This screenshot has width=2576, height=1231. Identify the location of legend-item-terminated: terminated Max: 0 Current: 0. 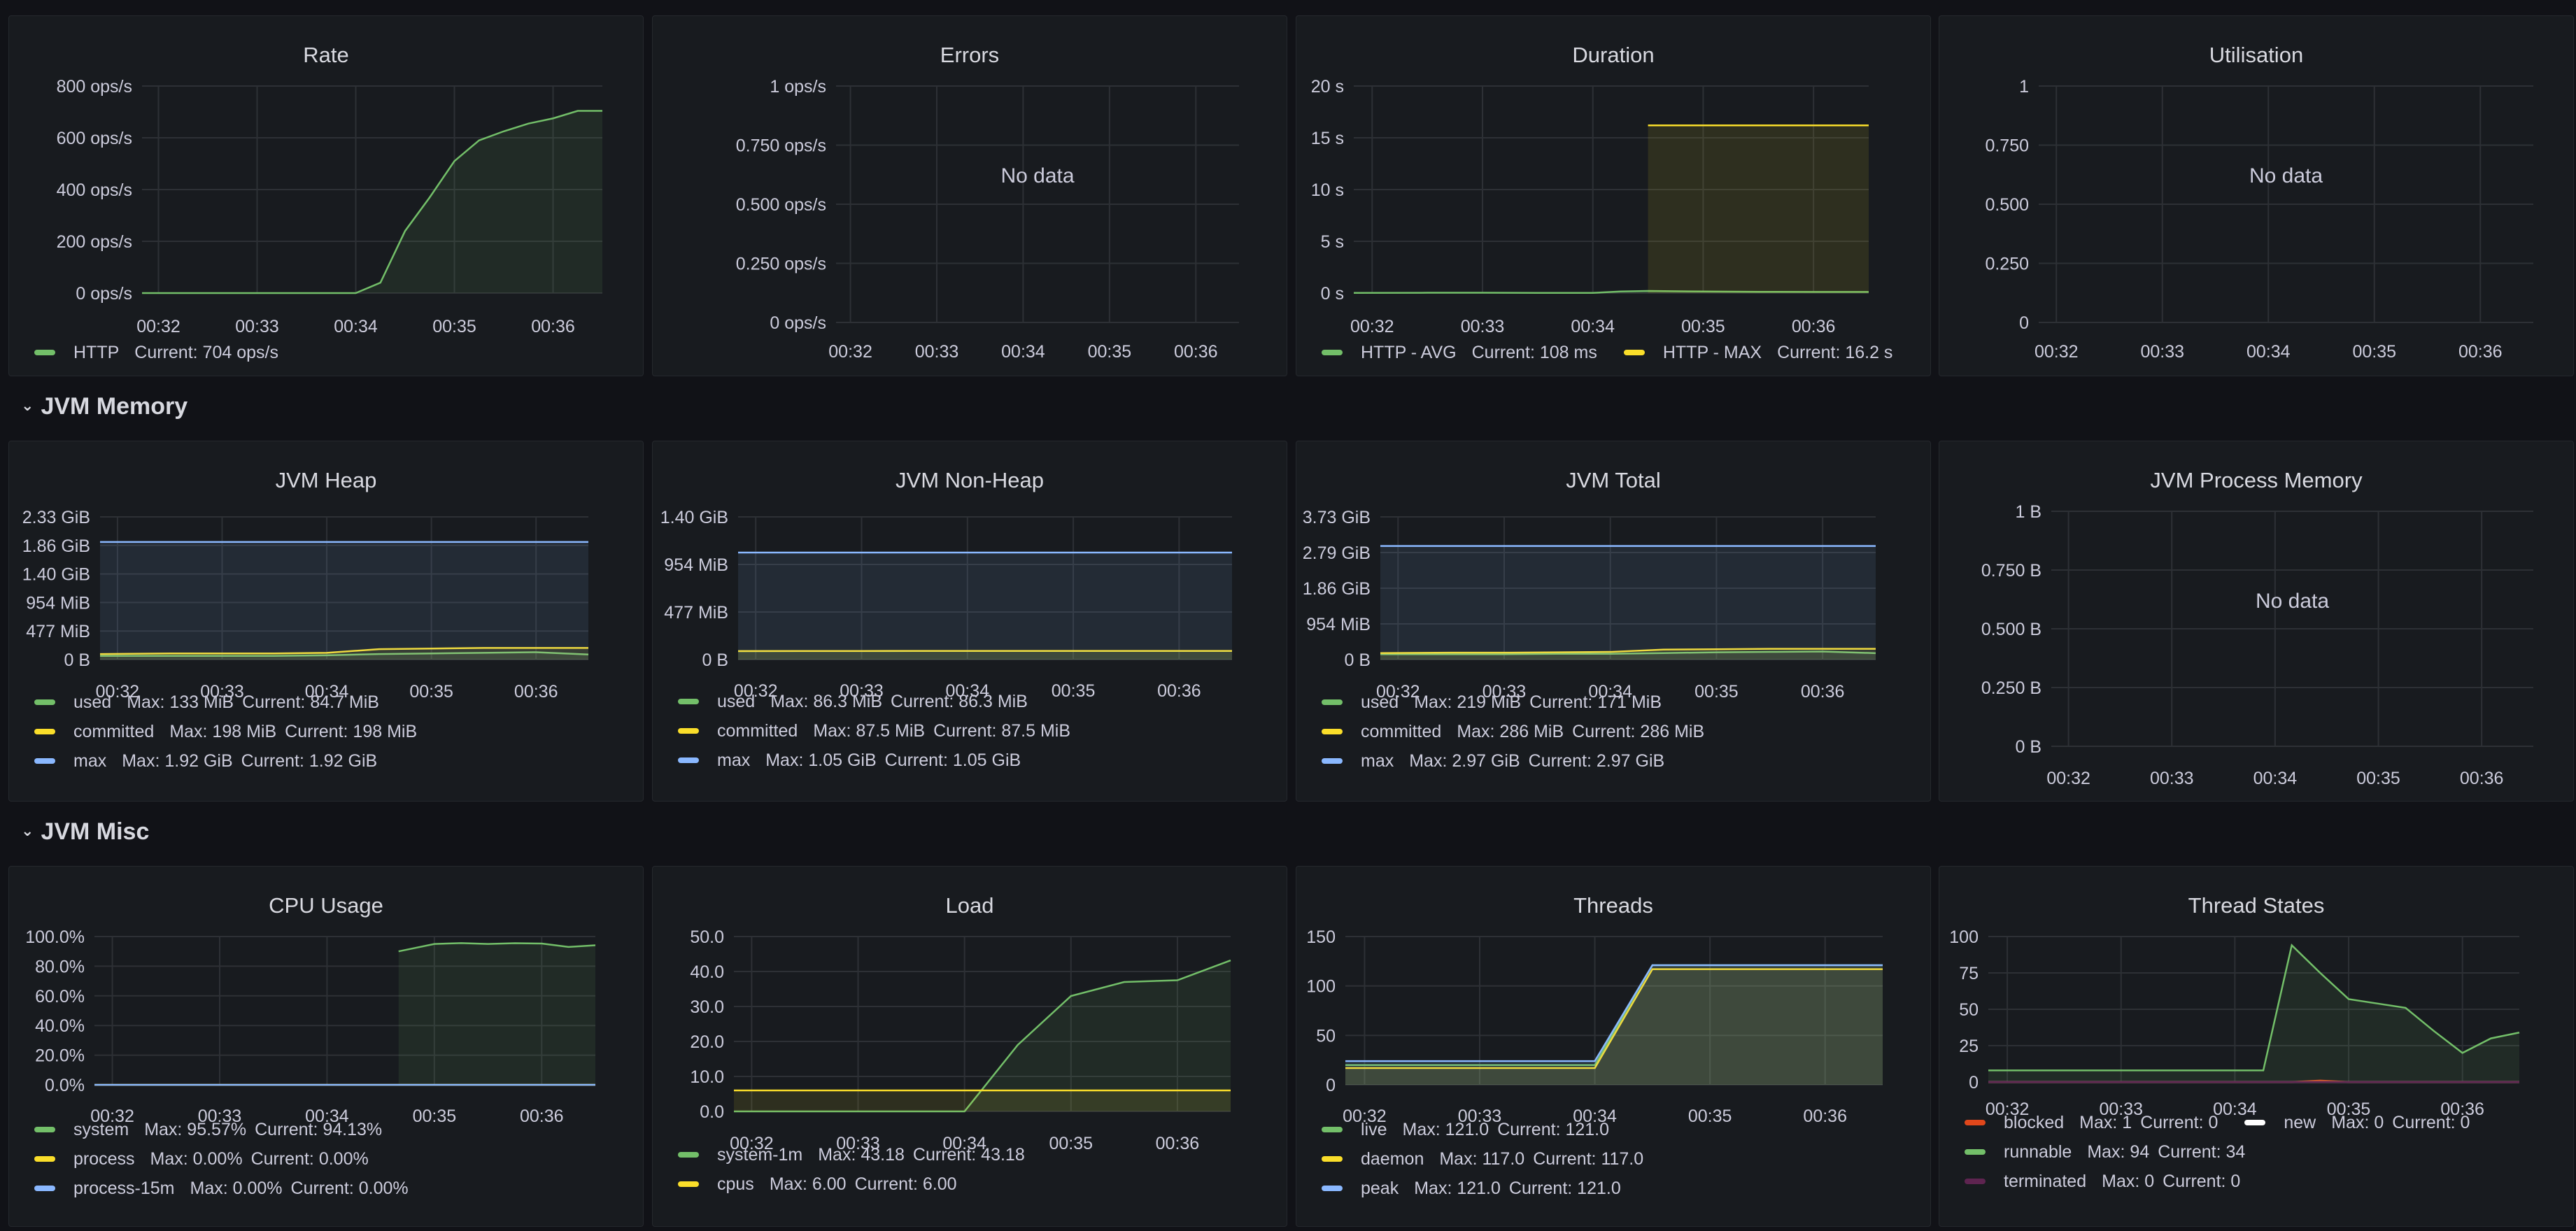
(2107, 1182).